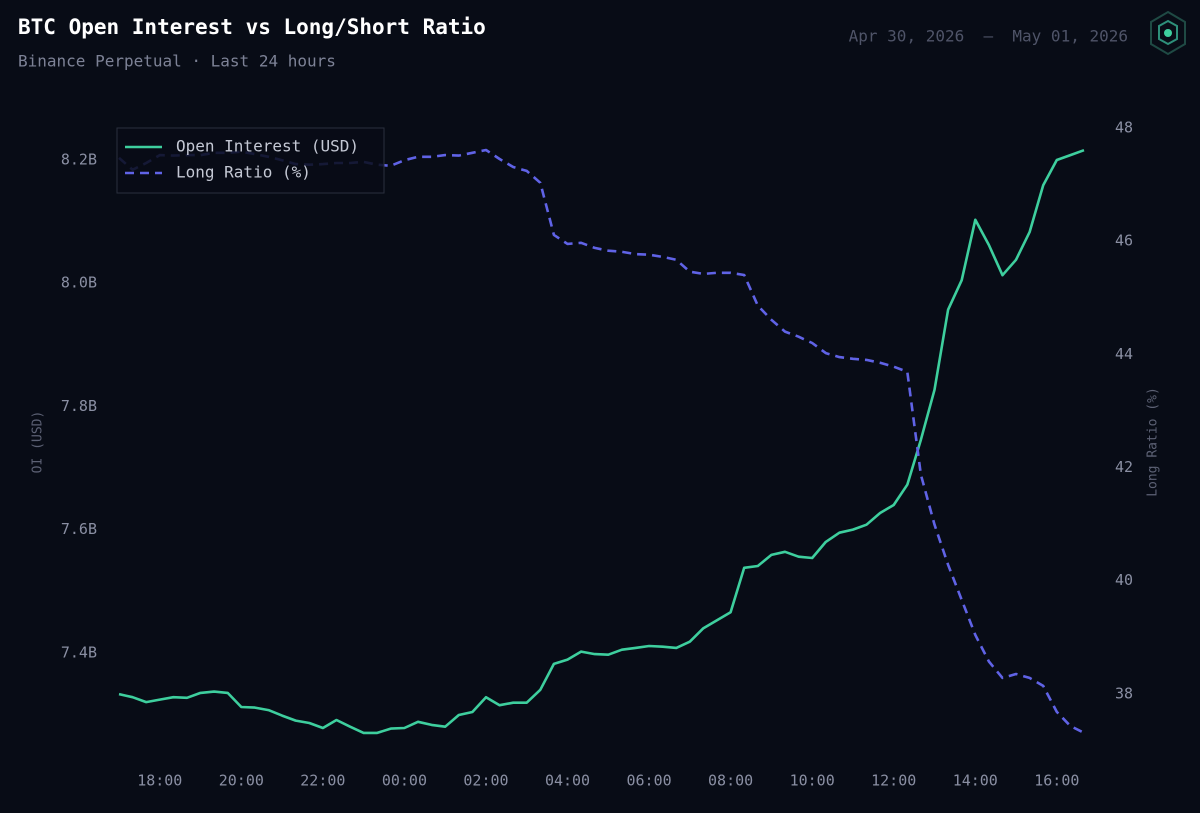 The height and width of the screenshot is (813, 1200). What do you see at coordinates (322, 781) in the screenshot?
I see `x-tick-label: 22:00` at bounding box center [322, 781].